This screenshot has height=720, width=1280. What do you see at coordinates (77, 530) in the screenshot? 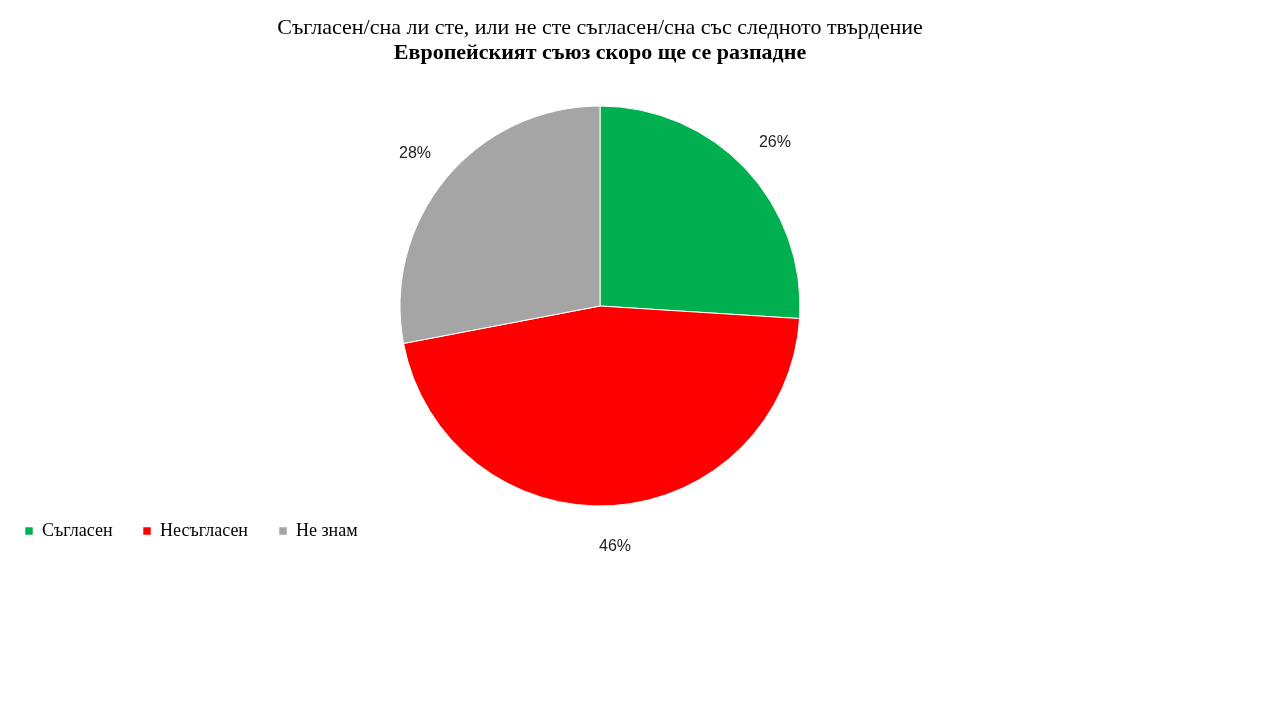
I see `legend-label: Съгласен` at bounding box center [77, 530].